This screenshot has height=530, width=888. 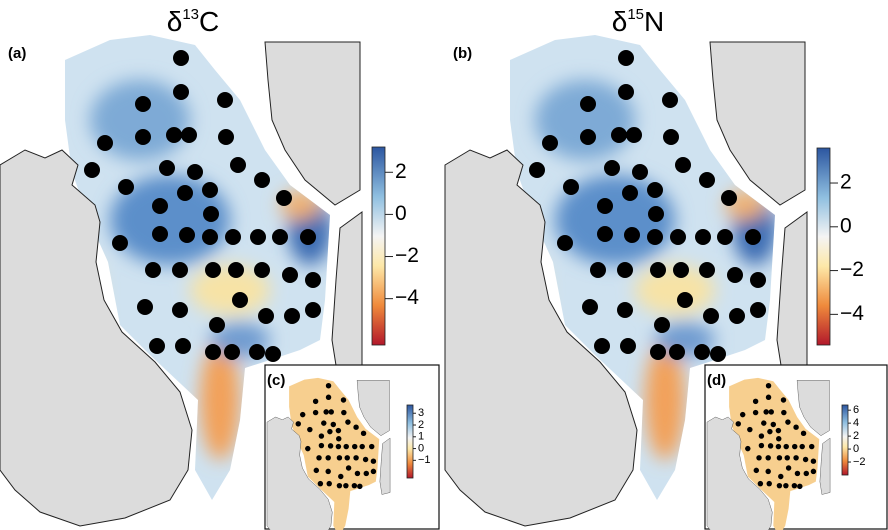 I want to click on colorbar-tick-label: 4, so click(x=856, y=423).